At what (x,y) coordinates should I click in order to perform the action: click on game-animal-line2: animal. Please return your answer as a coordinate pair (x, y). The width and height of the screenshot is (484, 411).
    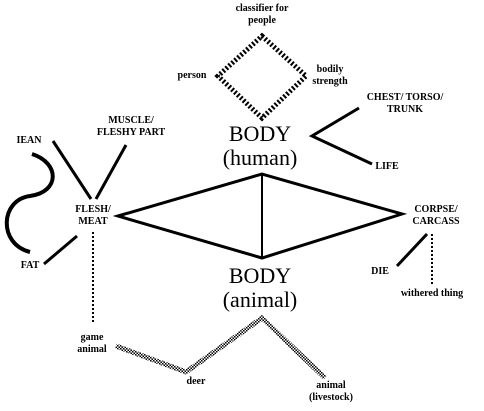
    Looking at the image, I should click on (92, 349).